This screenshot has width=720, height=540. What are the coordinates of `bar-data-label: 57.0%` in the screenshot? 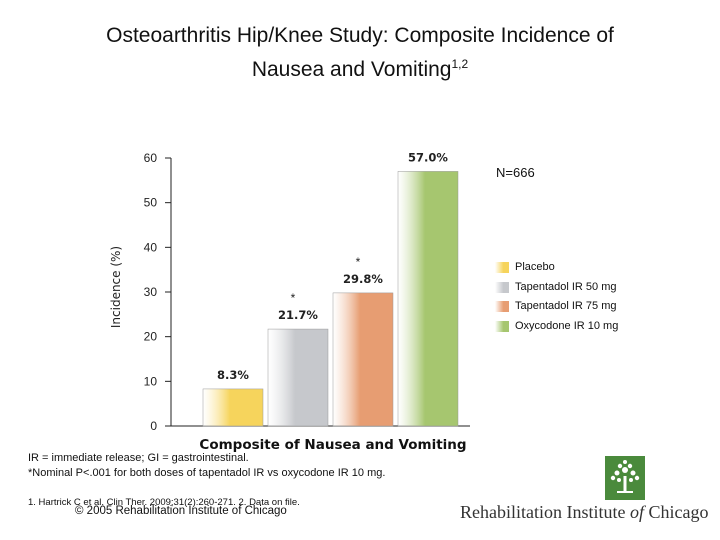 It's located at (428, 157).